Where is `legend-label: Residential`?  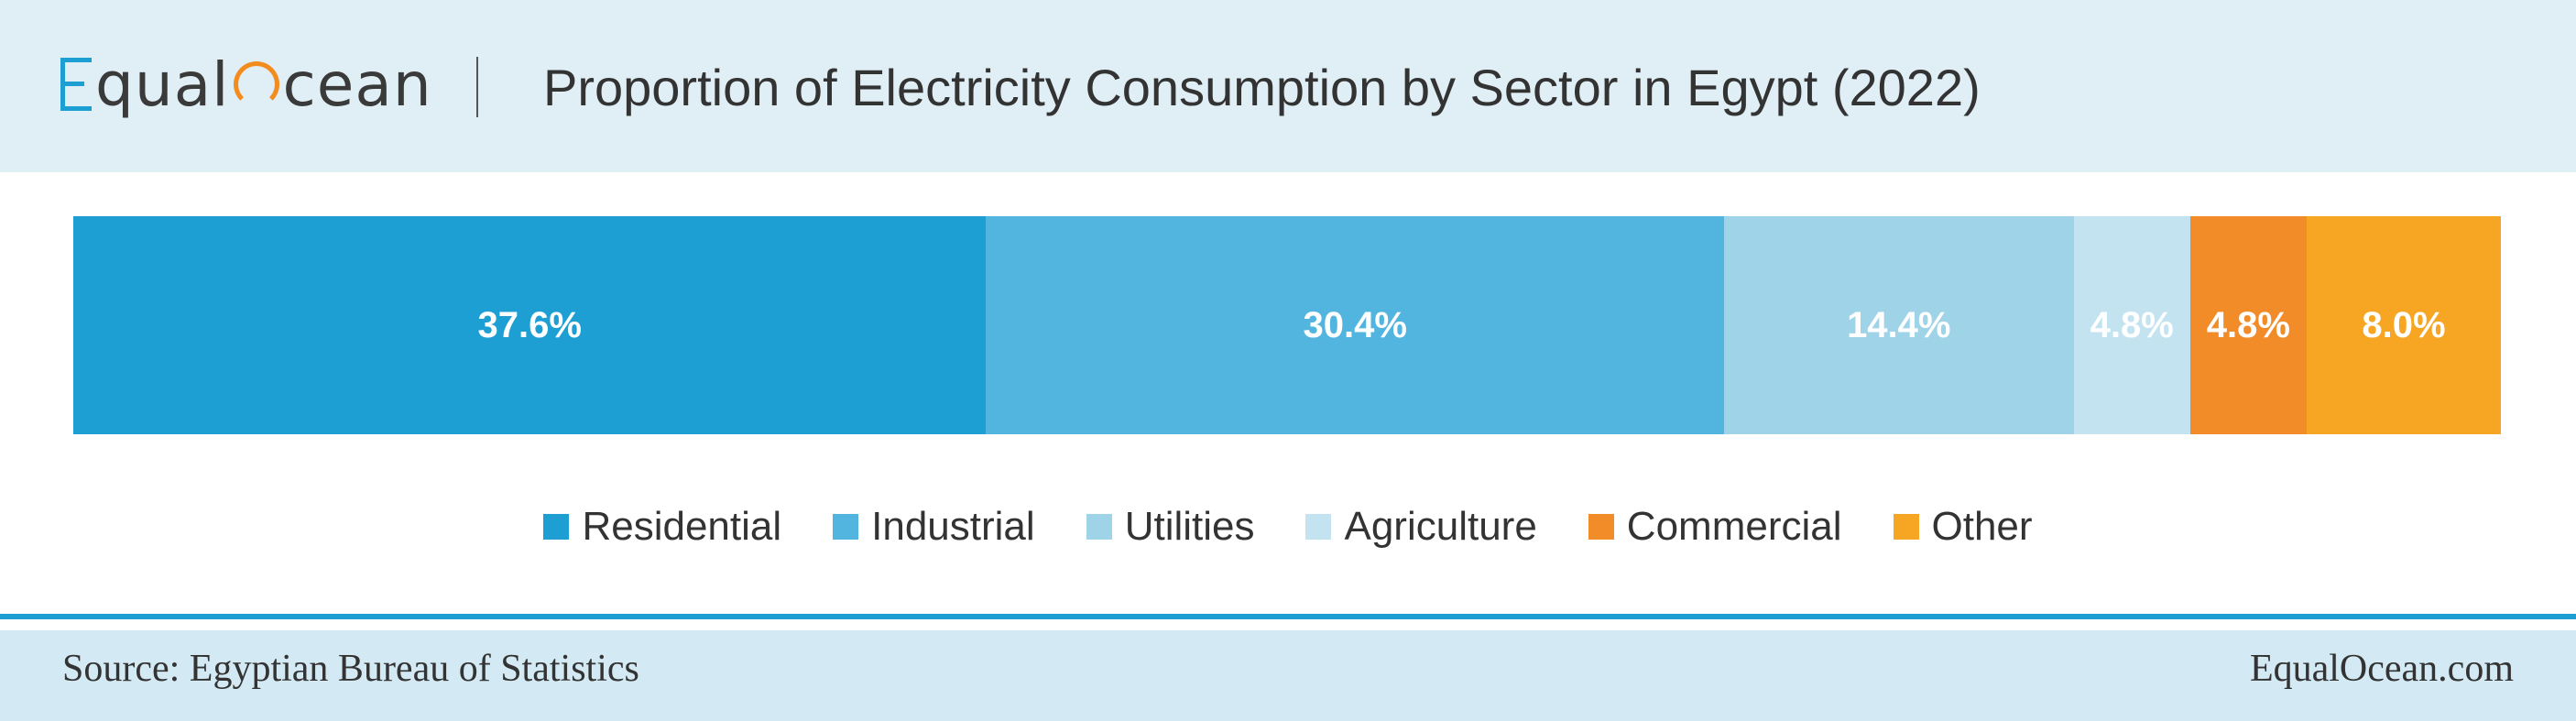 legend-label: Residential is located at coordinates (682, 526).